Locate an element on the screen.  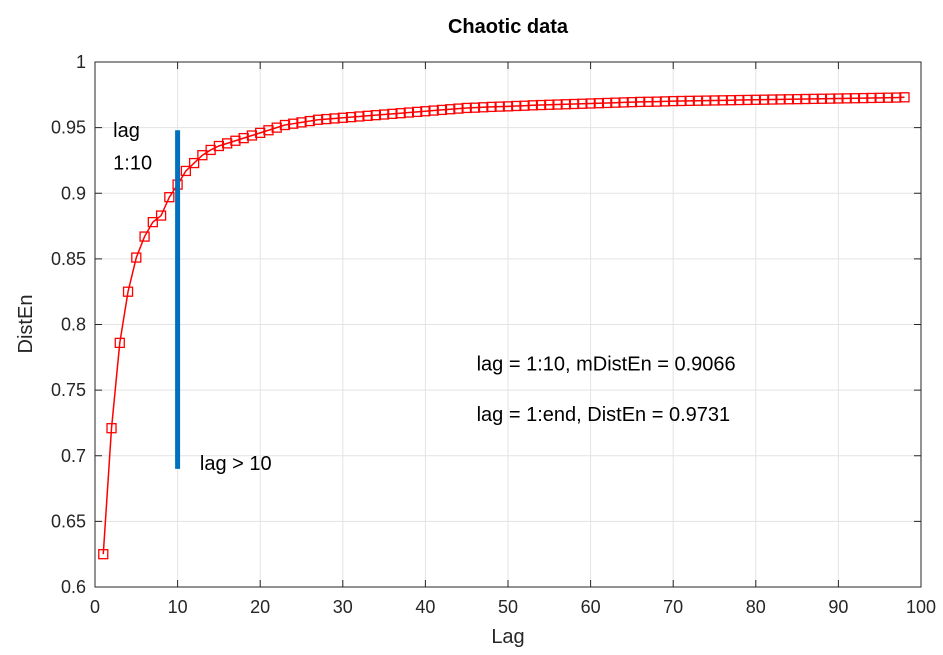
y-tick-label: 0.8 is located at coordinates (73, 325).